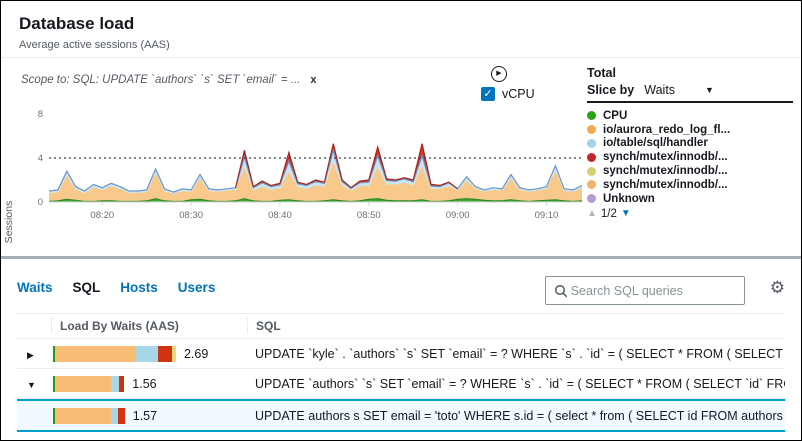  I want to click on settings-gear-button: ⚙, so click(777, 287).